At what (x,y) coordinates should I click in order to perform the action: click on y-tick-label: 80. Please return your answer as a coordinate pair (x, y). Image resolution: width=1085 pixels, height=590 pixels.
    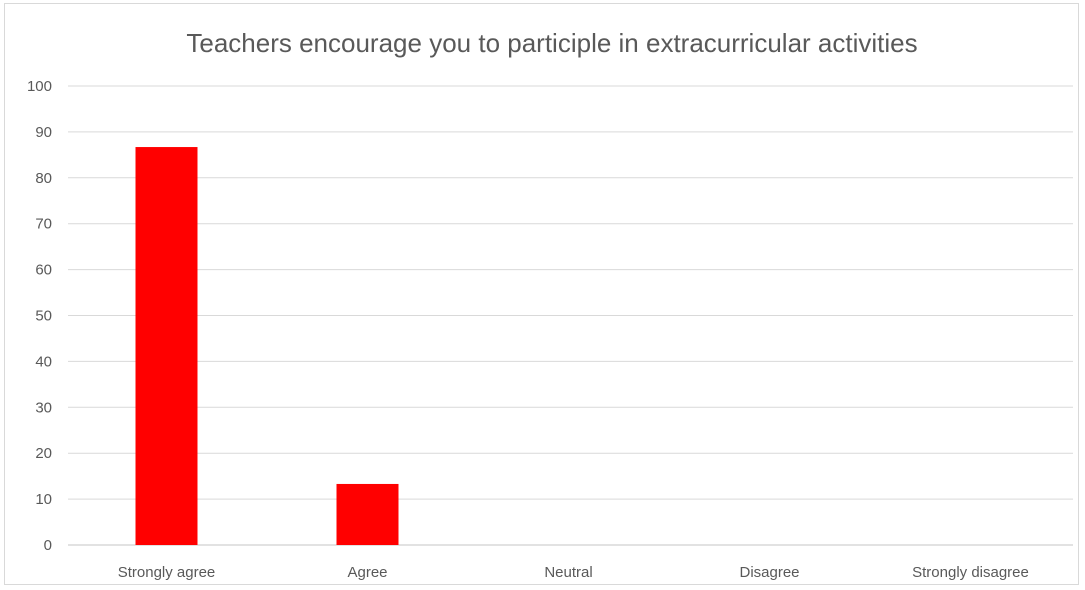
    Looking at the image, I should click on (43, 178).